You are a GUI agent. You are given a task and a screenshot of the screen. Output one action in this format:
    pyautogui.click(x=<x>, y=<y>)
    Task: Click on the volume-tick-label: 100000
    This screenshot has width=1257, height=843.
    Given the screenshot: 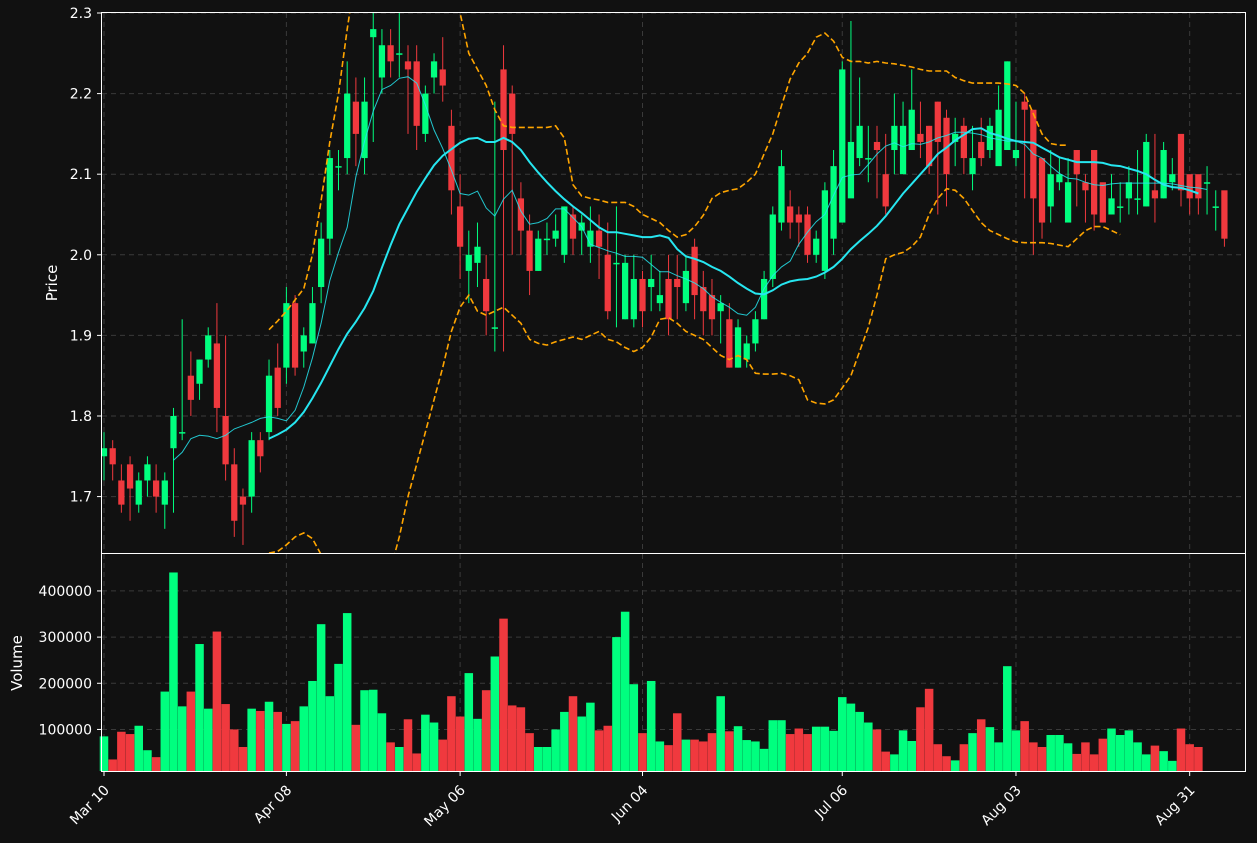 What is the action you would take?
    pyautogui.click(x=65, y=730)
    